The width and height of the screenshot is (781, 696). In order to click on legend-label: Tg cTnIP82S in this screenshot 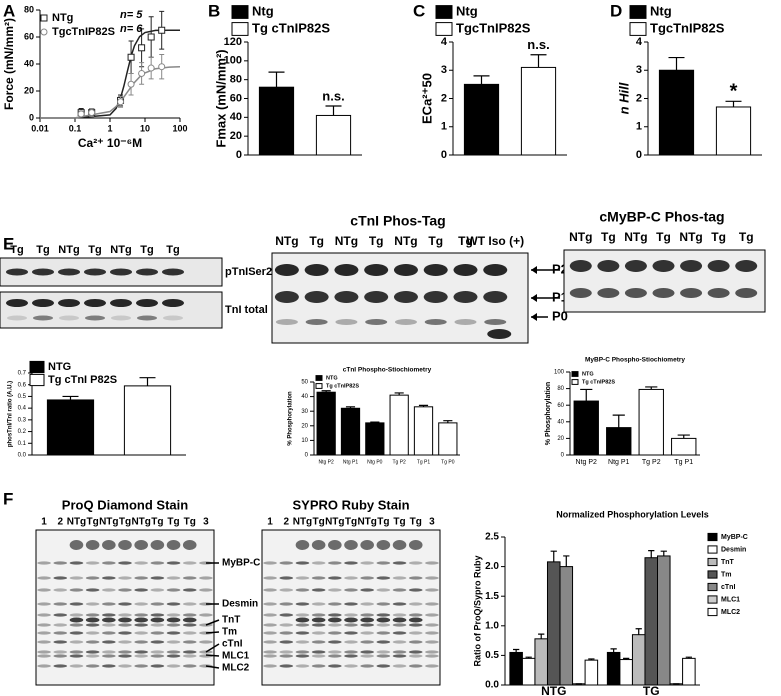, I will do `click(598, 382)`.